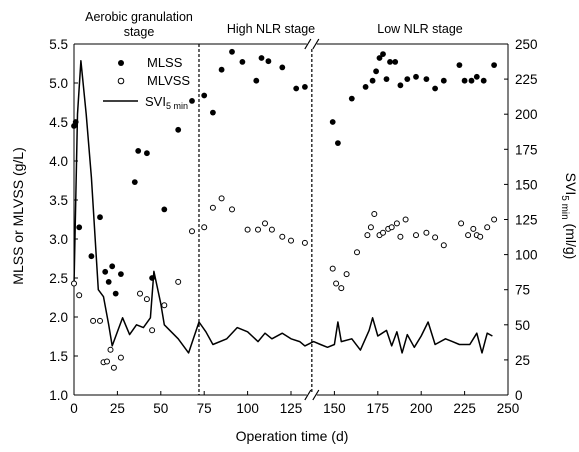 The width and height of the screenshot is (579, 452). What do you see at coordinates (58, 122) in the screenshot?
I see `y-left-tick-label: 4.5` at bounding box center [58, 122].